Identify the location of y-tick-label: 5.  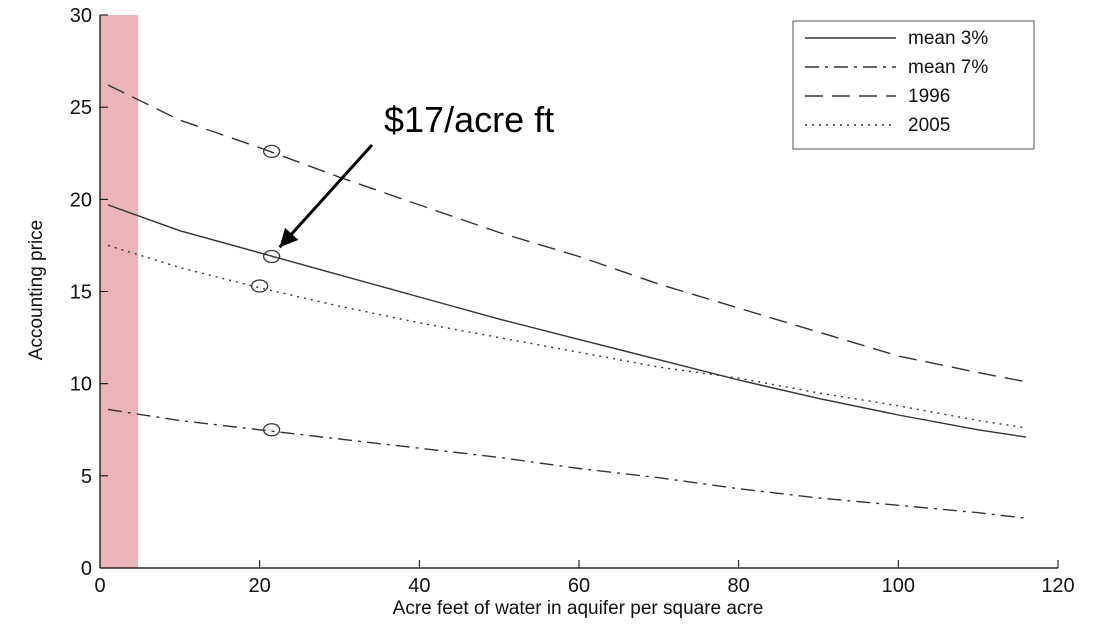
(86, 477).